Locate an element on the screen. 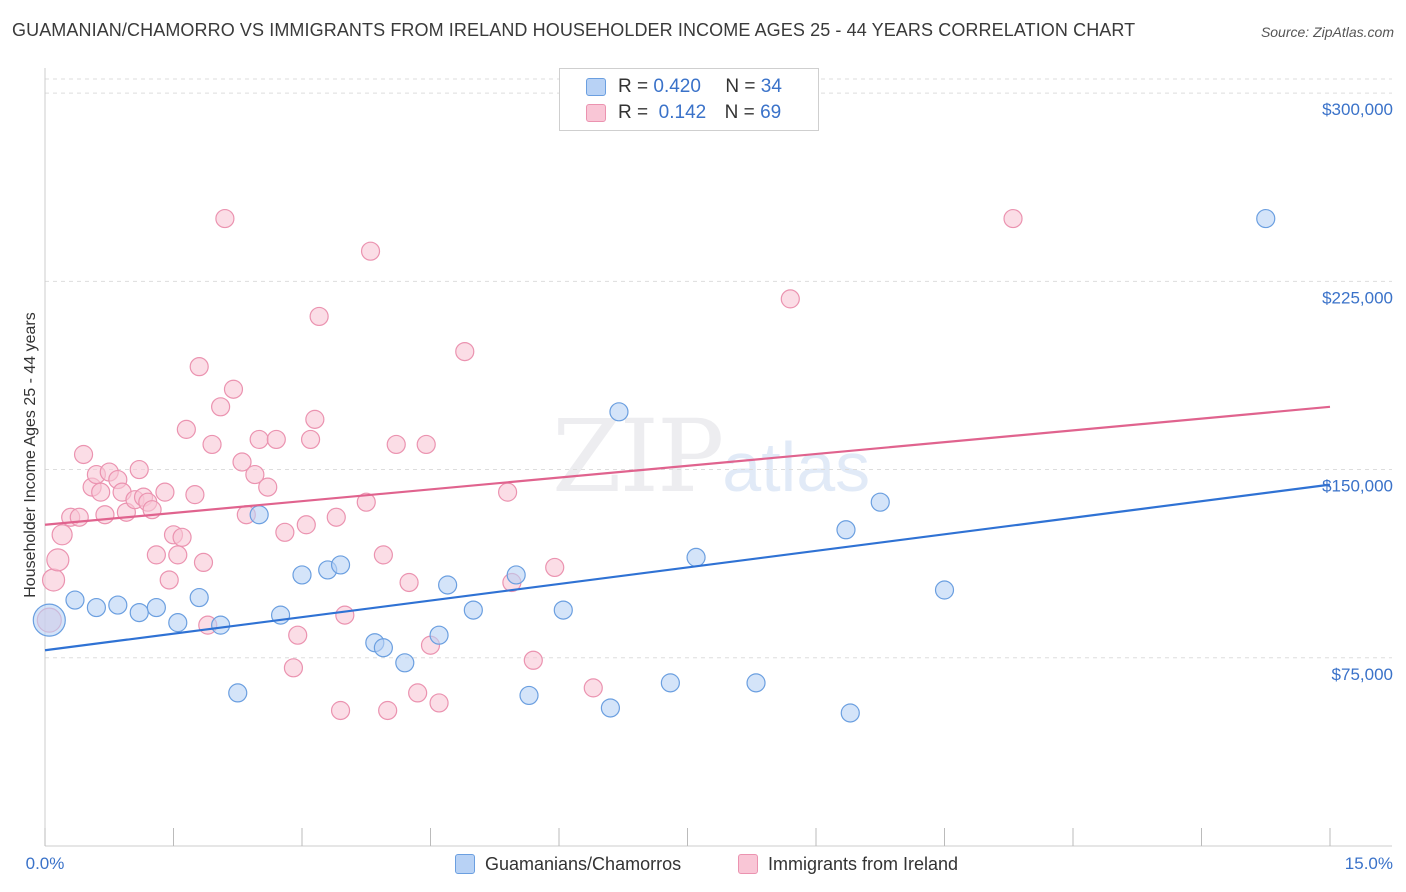  watermark-zip: ZIP is located at coordinates (638, 456).